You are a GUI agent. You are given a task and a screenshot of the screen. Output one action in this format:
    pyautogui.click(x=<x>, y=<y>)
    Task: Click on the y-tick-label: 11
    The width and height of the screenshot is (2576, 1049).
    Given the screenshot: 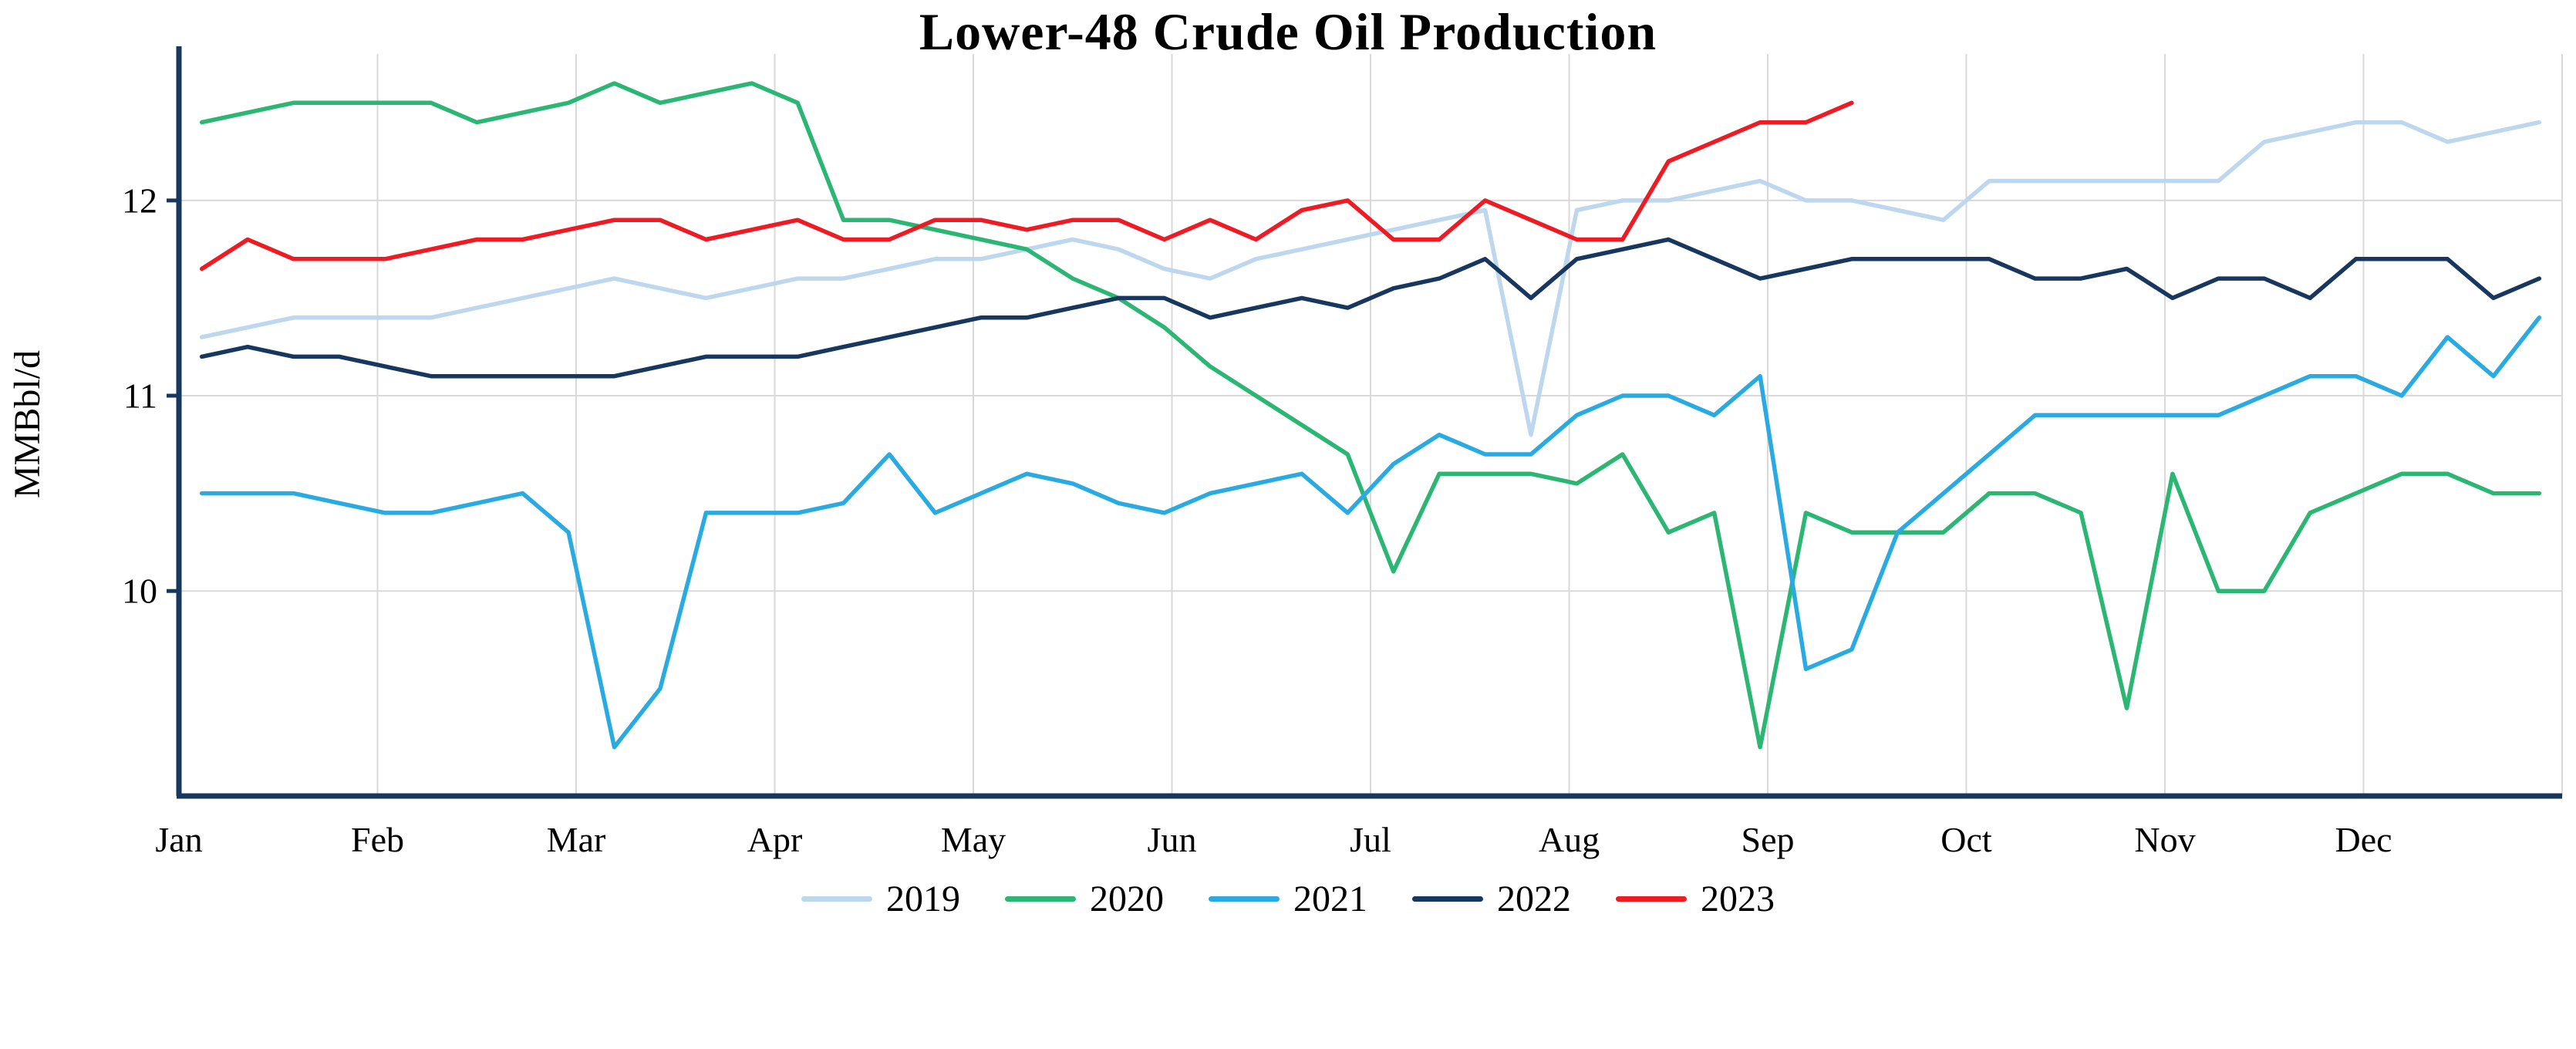 What is the action you would take?
    pyautogui.click(x=140, y=396)
    